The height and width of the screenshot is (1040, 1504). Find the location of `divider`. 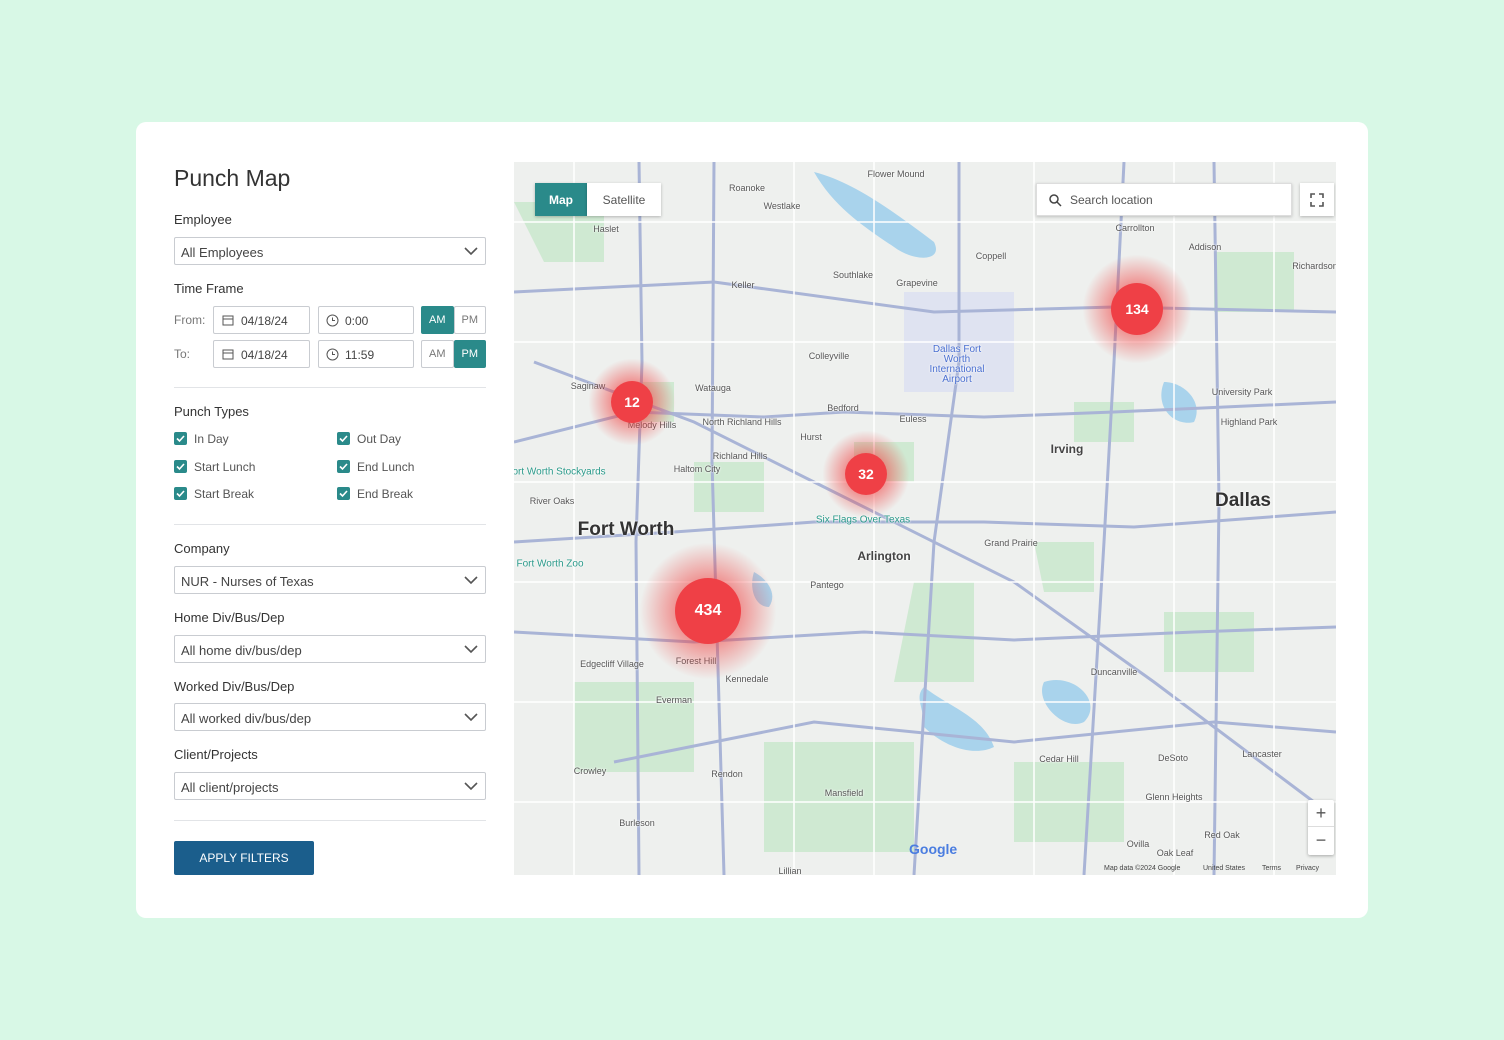

divider is located at coordinates (330, 387).